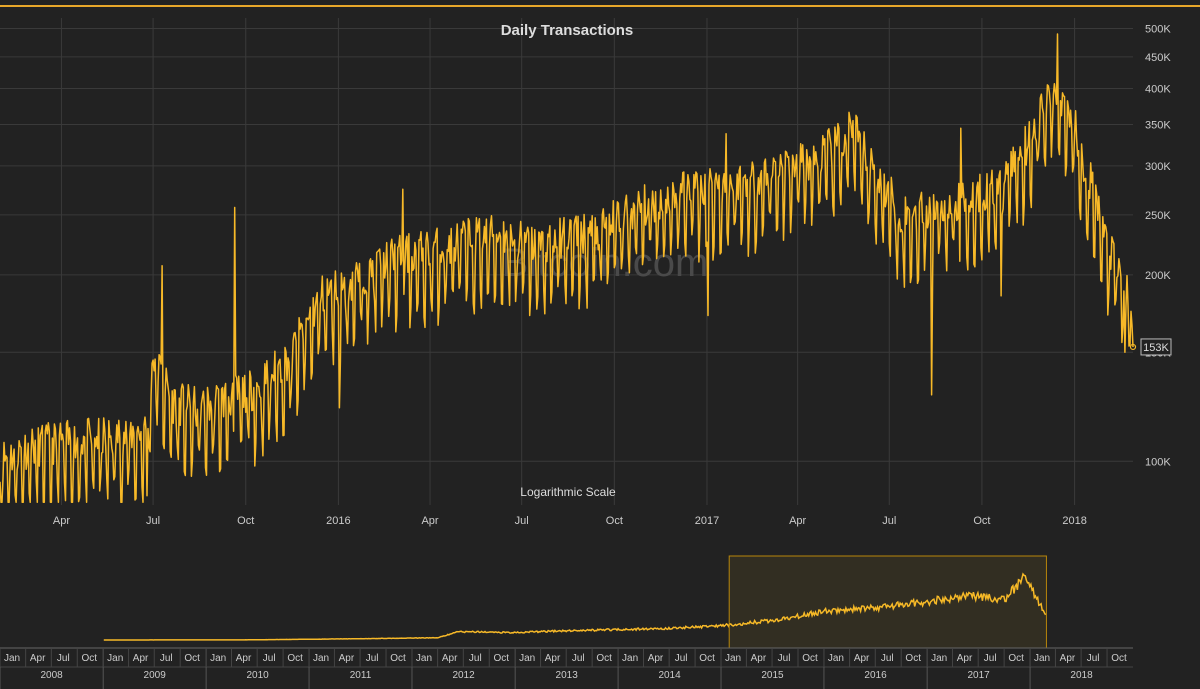 Image resolution: width=1200 pixels, height=689 pixels. Describe the element at coordinates (600, 6) in the screenshot. I see `top-accent-line` at that location.